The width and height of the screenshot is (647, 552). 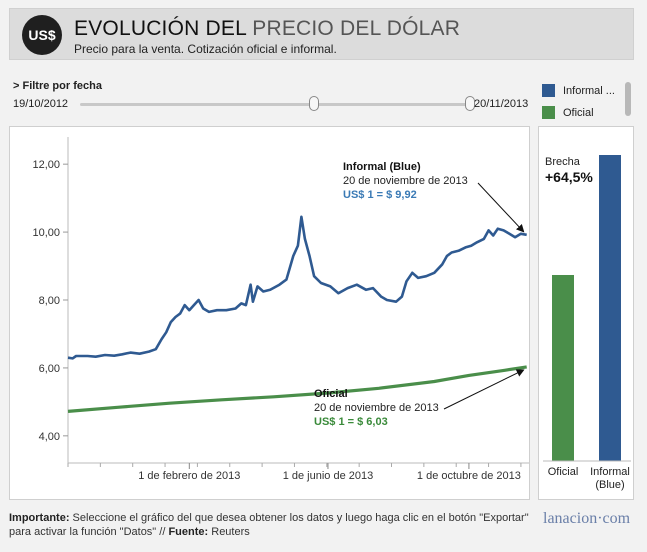 What do you see at coordinates (41, 104) in the screenshot?
I see `filter-start-date: 19/10/2012` at bounding box center [41, 104].